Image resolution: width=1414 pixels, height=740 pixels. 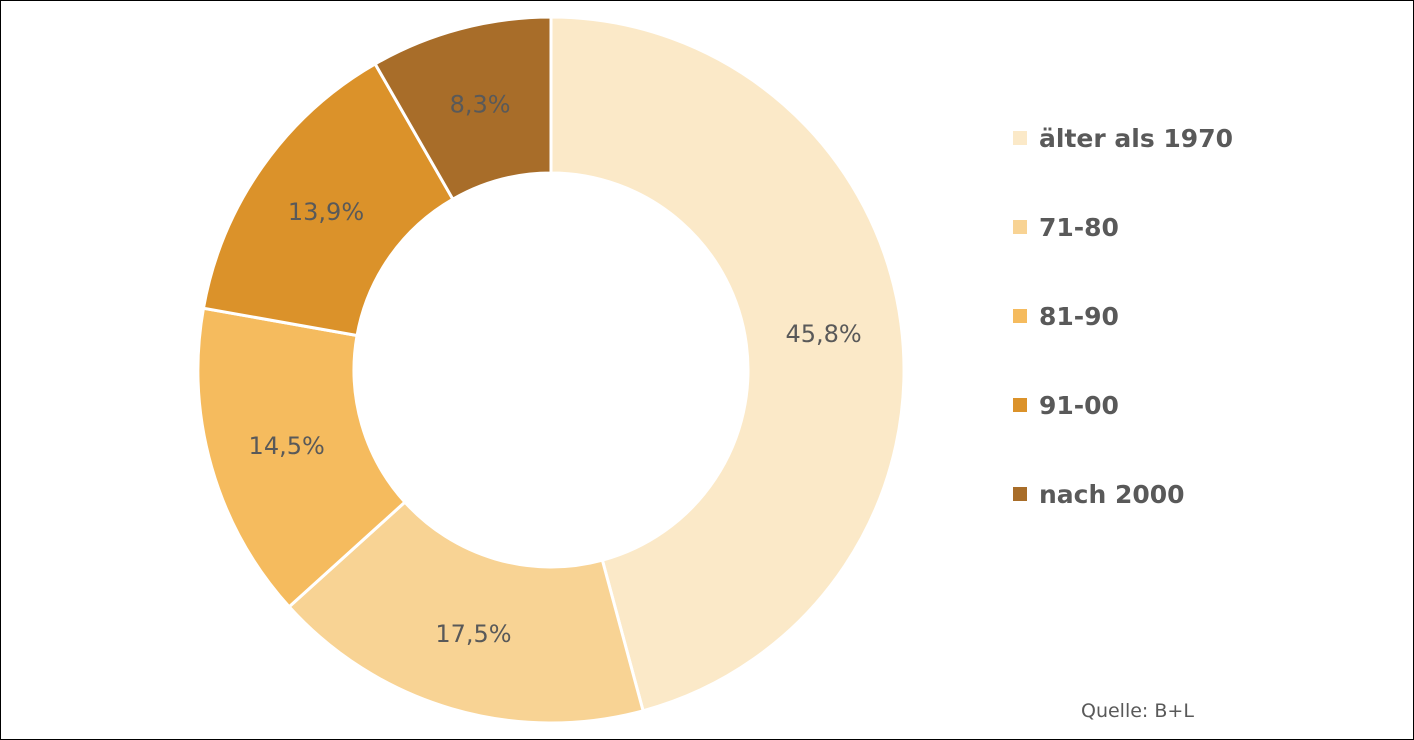 What do you see at coordinates (1136, 138) in the screenshot?
I see `legend-label: älter als 1970` at bounding box center [1136, 138].